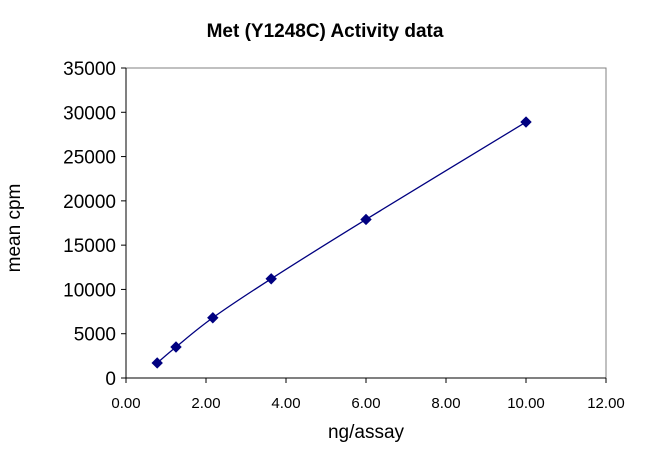 The image size is (650, 456). What do you see at coordinates (110, 379) in the screenshot?
I see `y-tick-label: 0` at bounding box center [110, 379].